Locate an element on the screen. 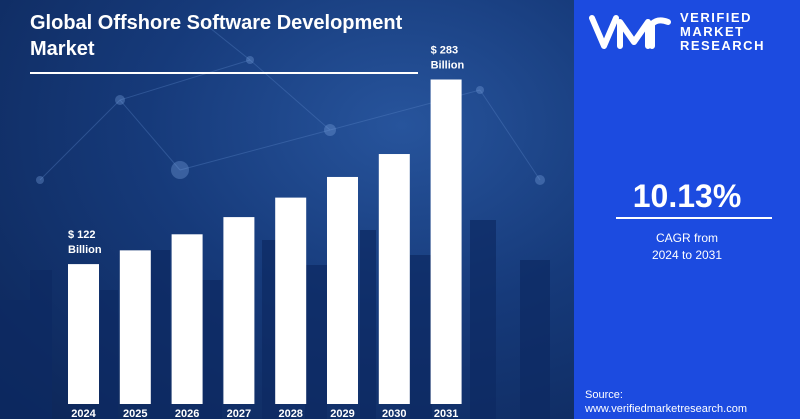  x-tick-2024: 2024 is located at coordinates (83, 413).